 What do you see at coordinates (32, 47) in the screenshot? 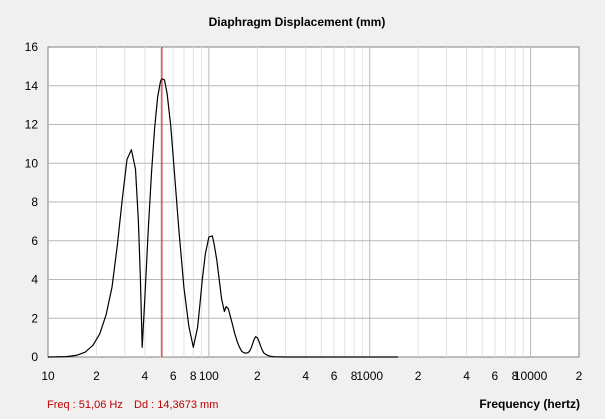
I see `y-tick-label: 16` at bounding box center [32, 47].